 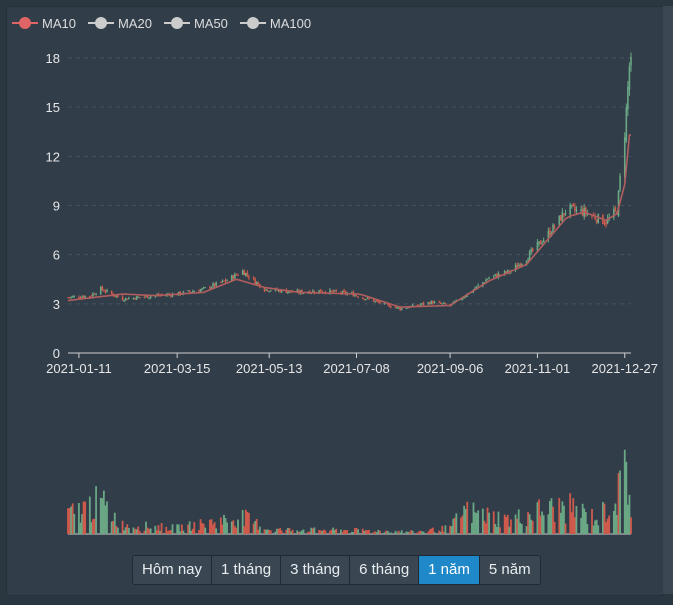 I want to click on range-button-today: Hôm nay, so click(x=172, y=570).